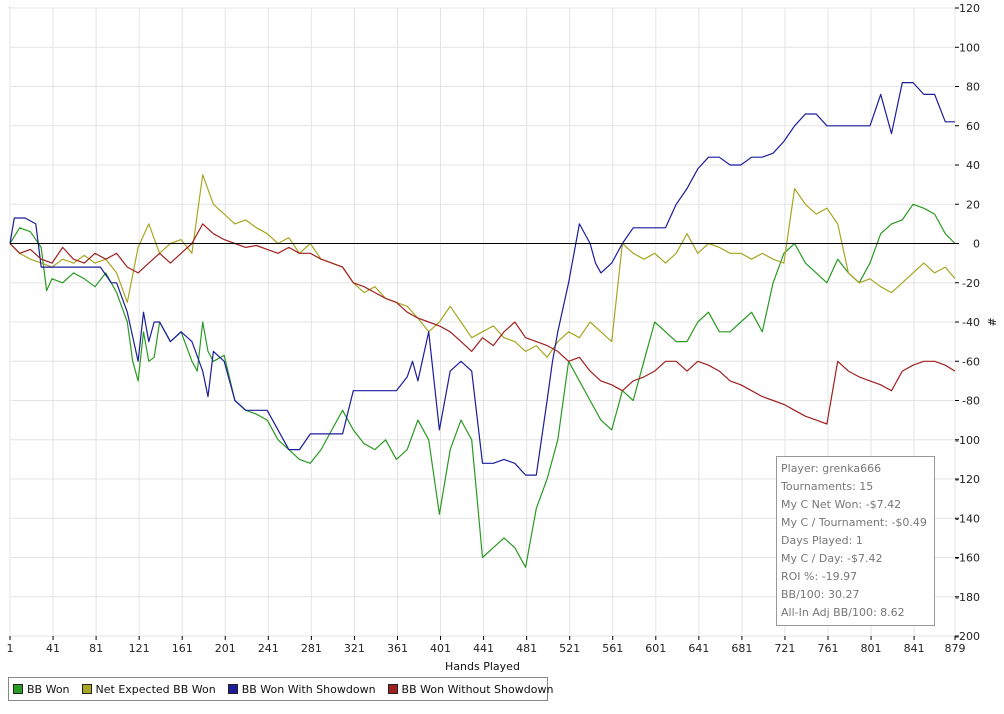 This screenshot has width=1004, height=714. What do you see at coordinates (832, 558) in the screenshot?
I see `stat-per-day: My C / Day: -$7.42` at bounding box center [832, 558].